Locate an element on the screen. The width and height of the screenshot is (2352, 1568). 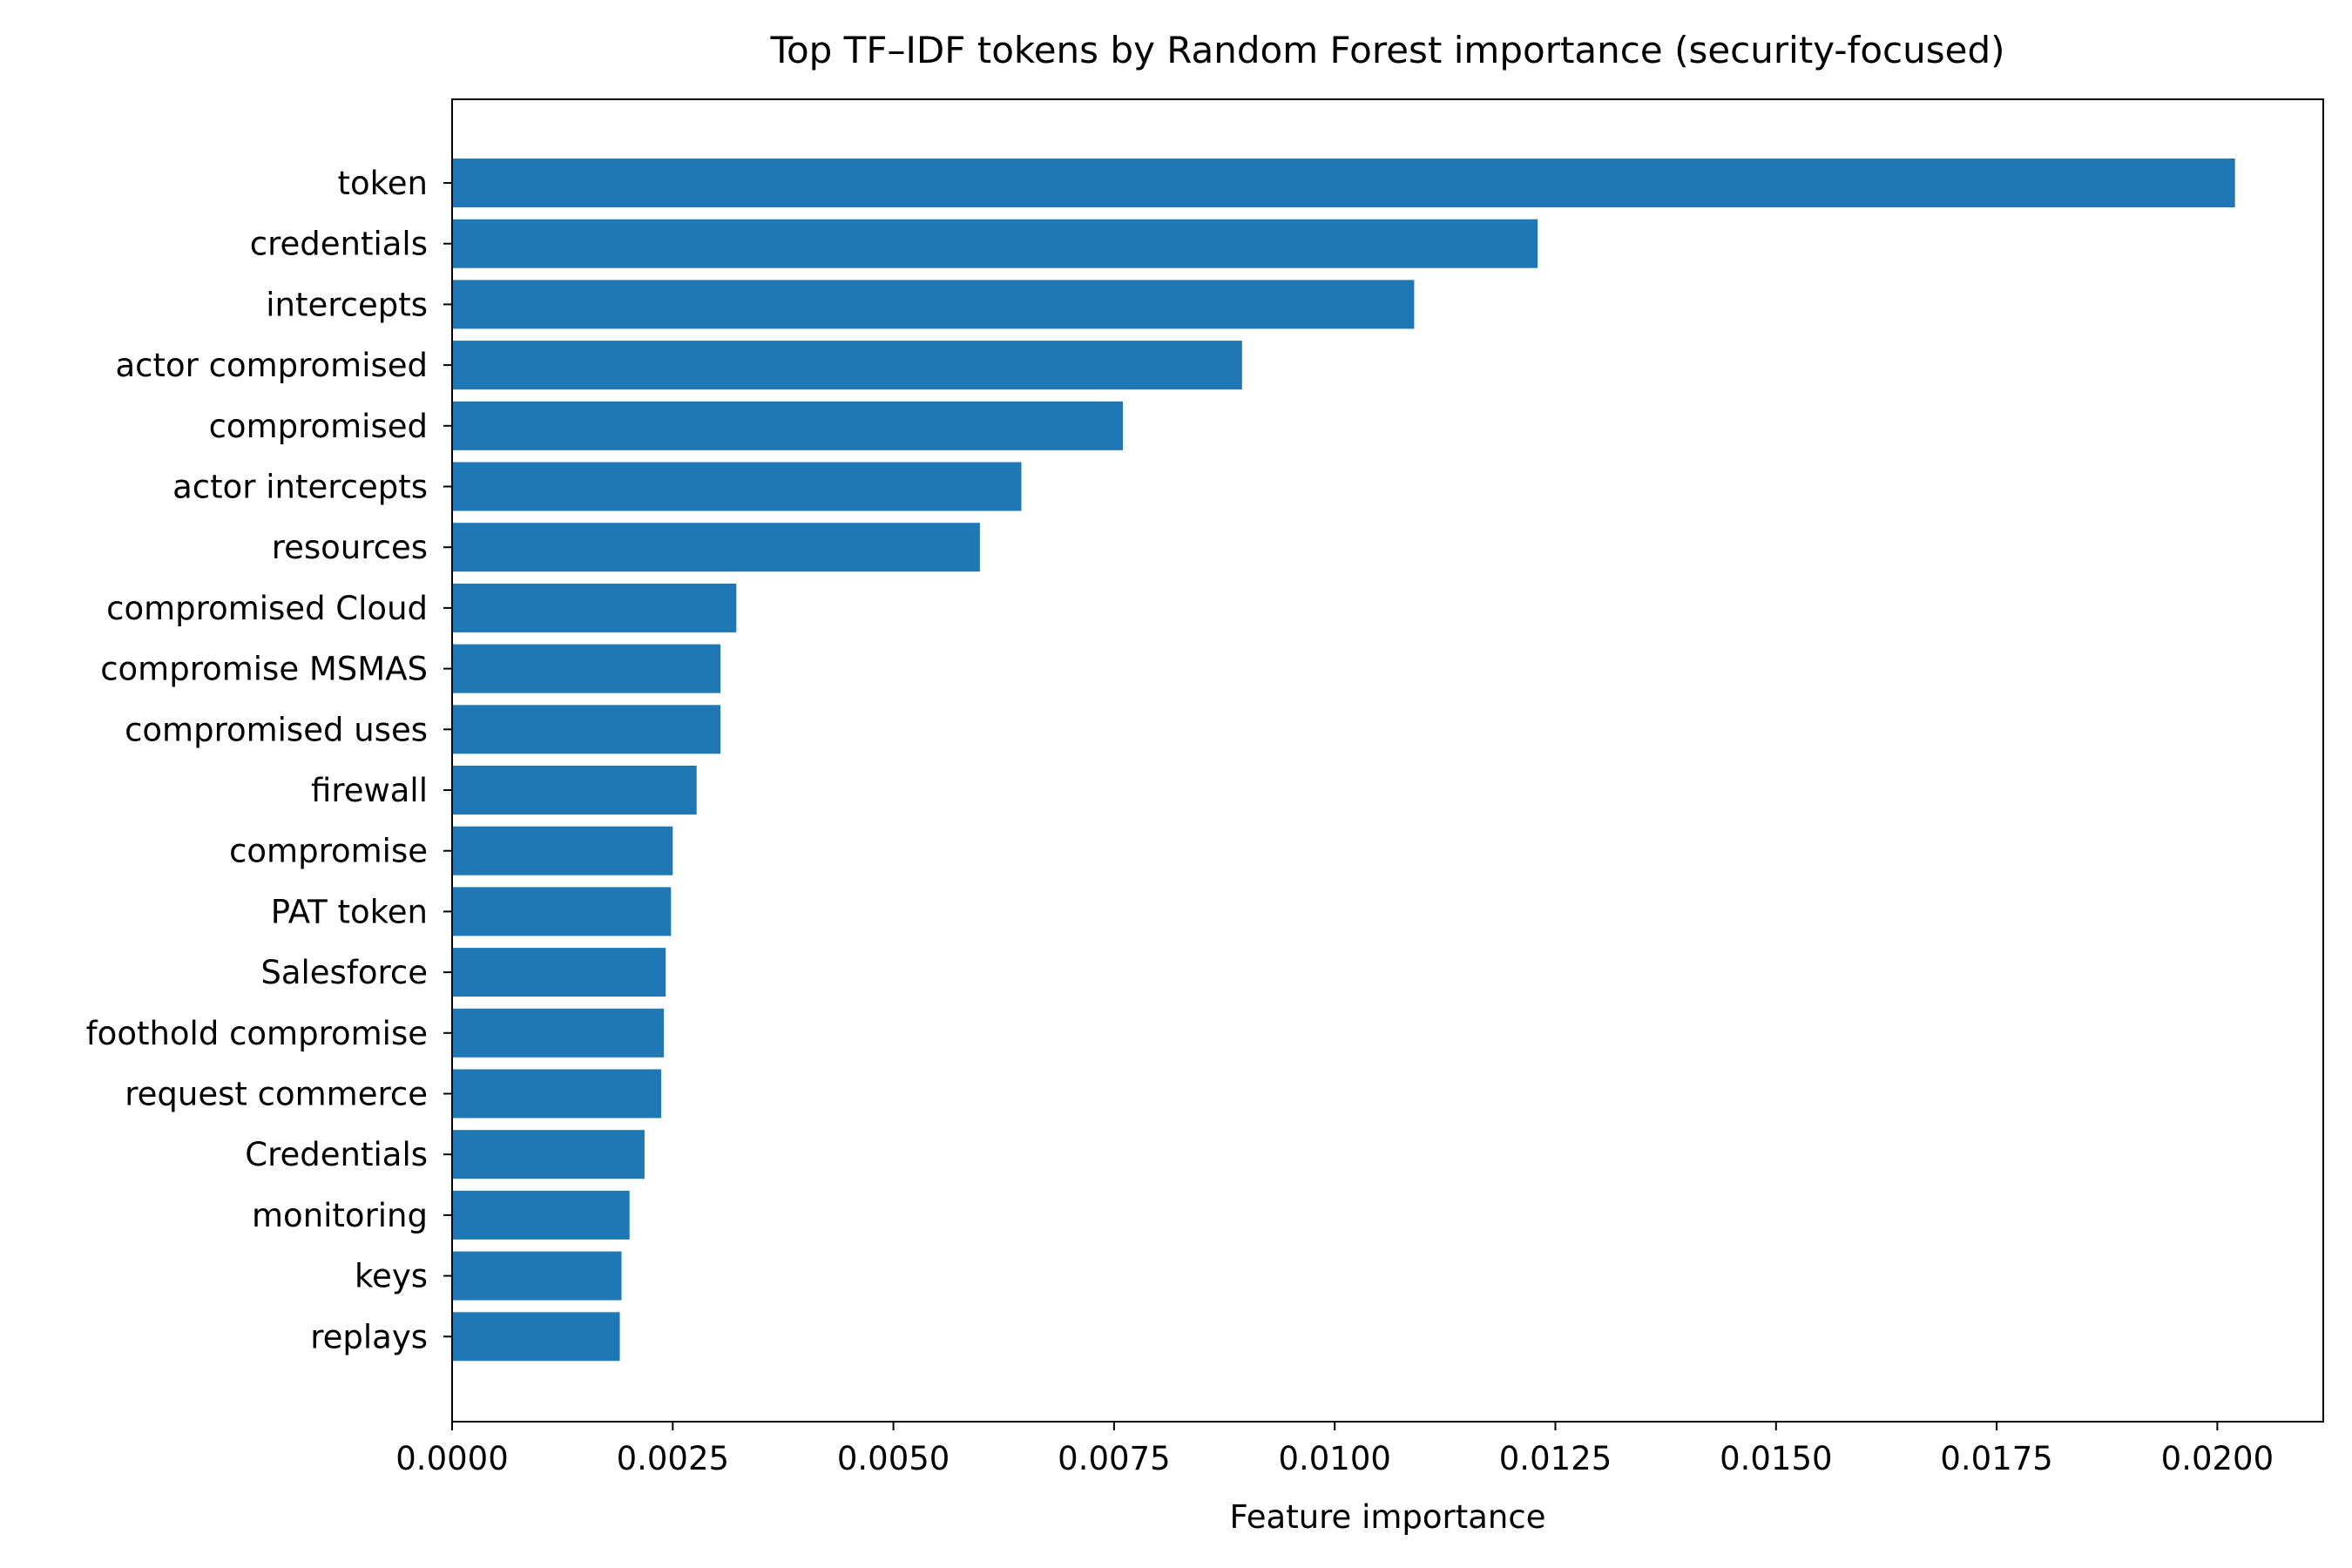
bar-token is located at coordinates (1343, 183).